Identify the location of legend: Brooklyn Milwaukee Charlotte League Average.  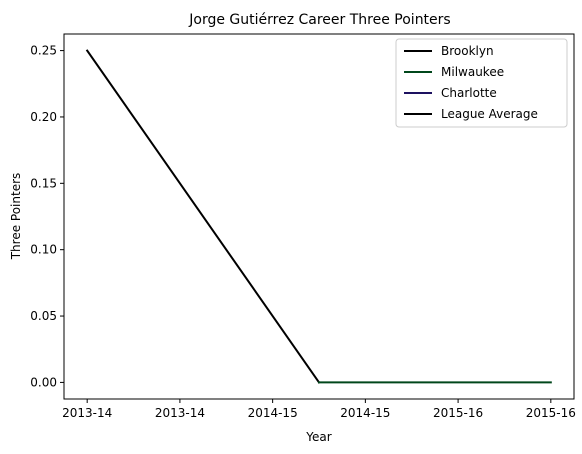
(481, 83).